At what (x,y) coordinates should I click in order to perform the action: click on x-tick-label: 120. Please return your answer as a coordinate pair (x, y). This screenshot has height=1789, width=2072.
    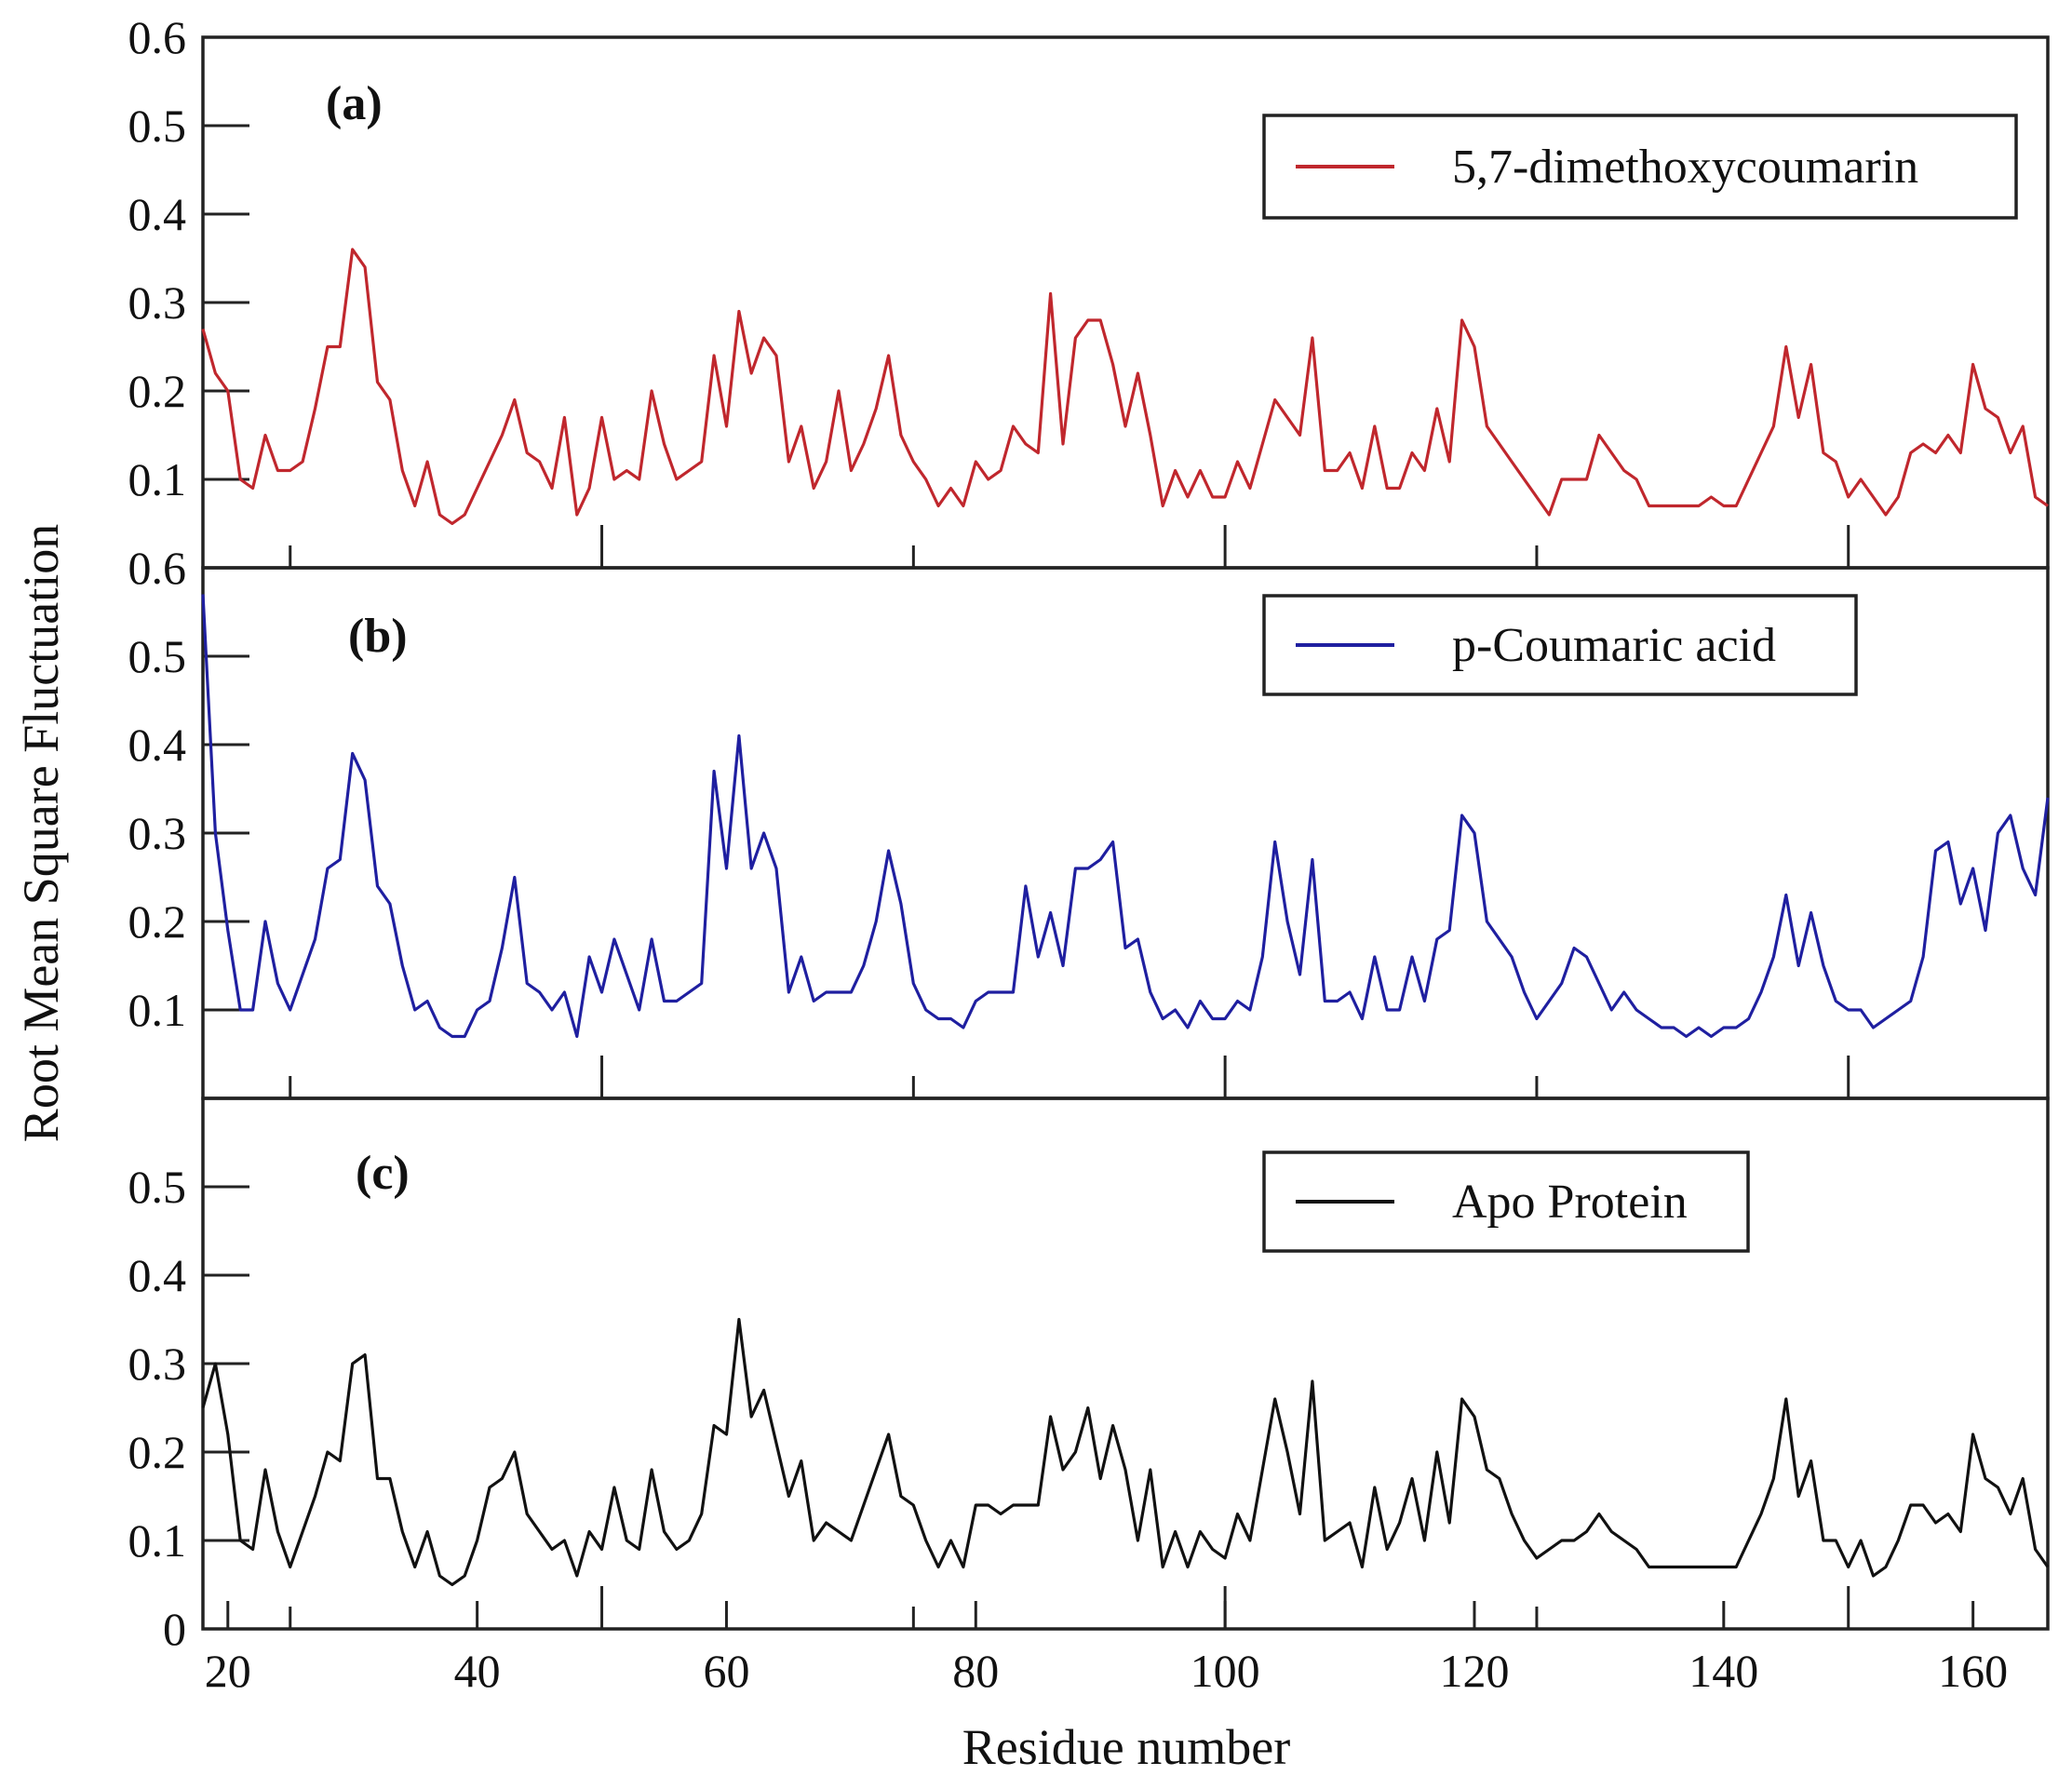
    Looking at the image, I should click on (1474, 1671).